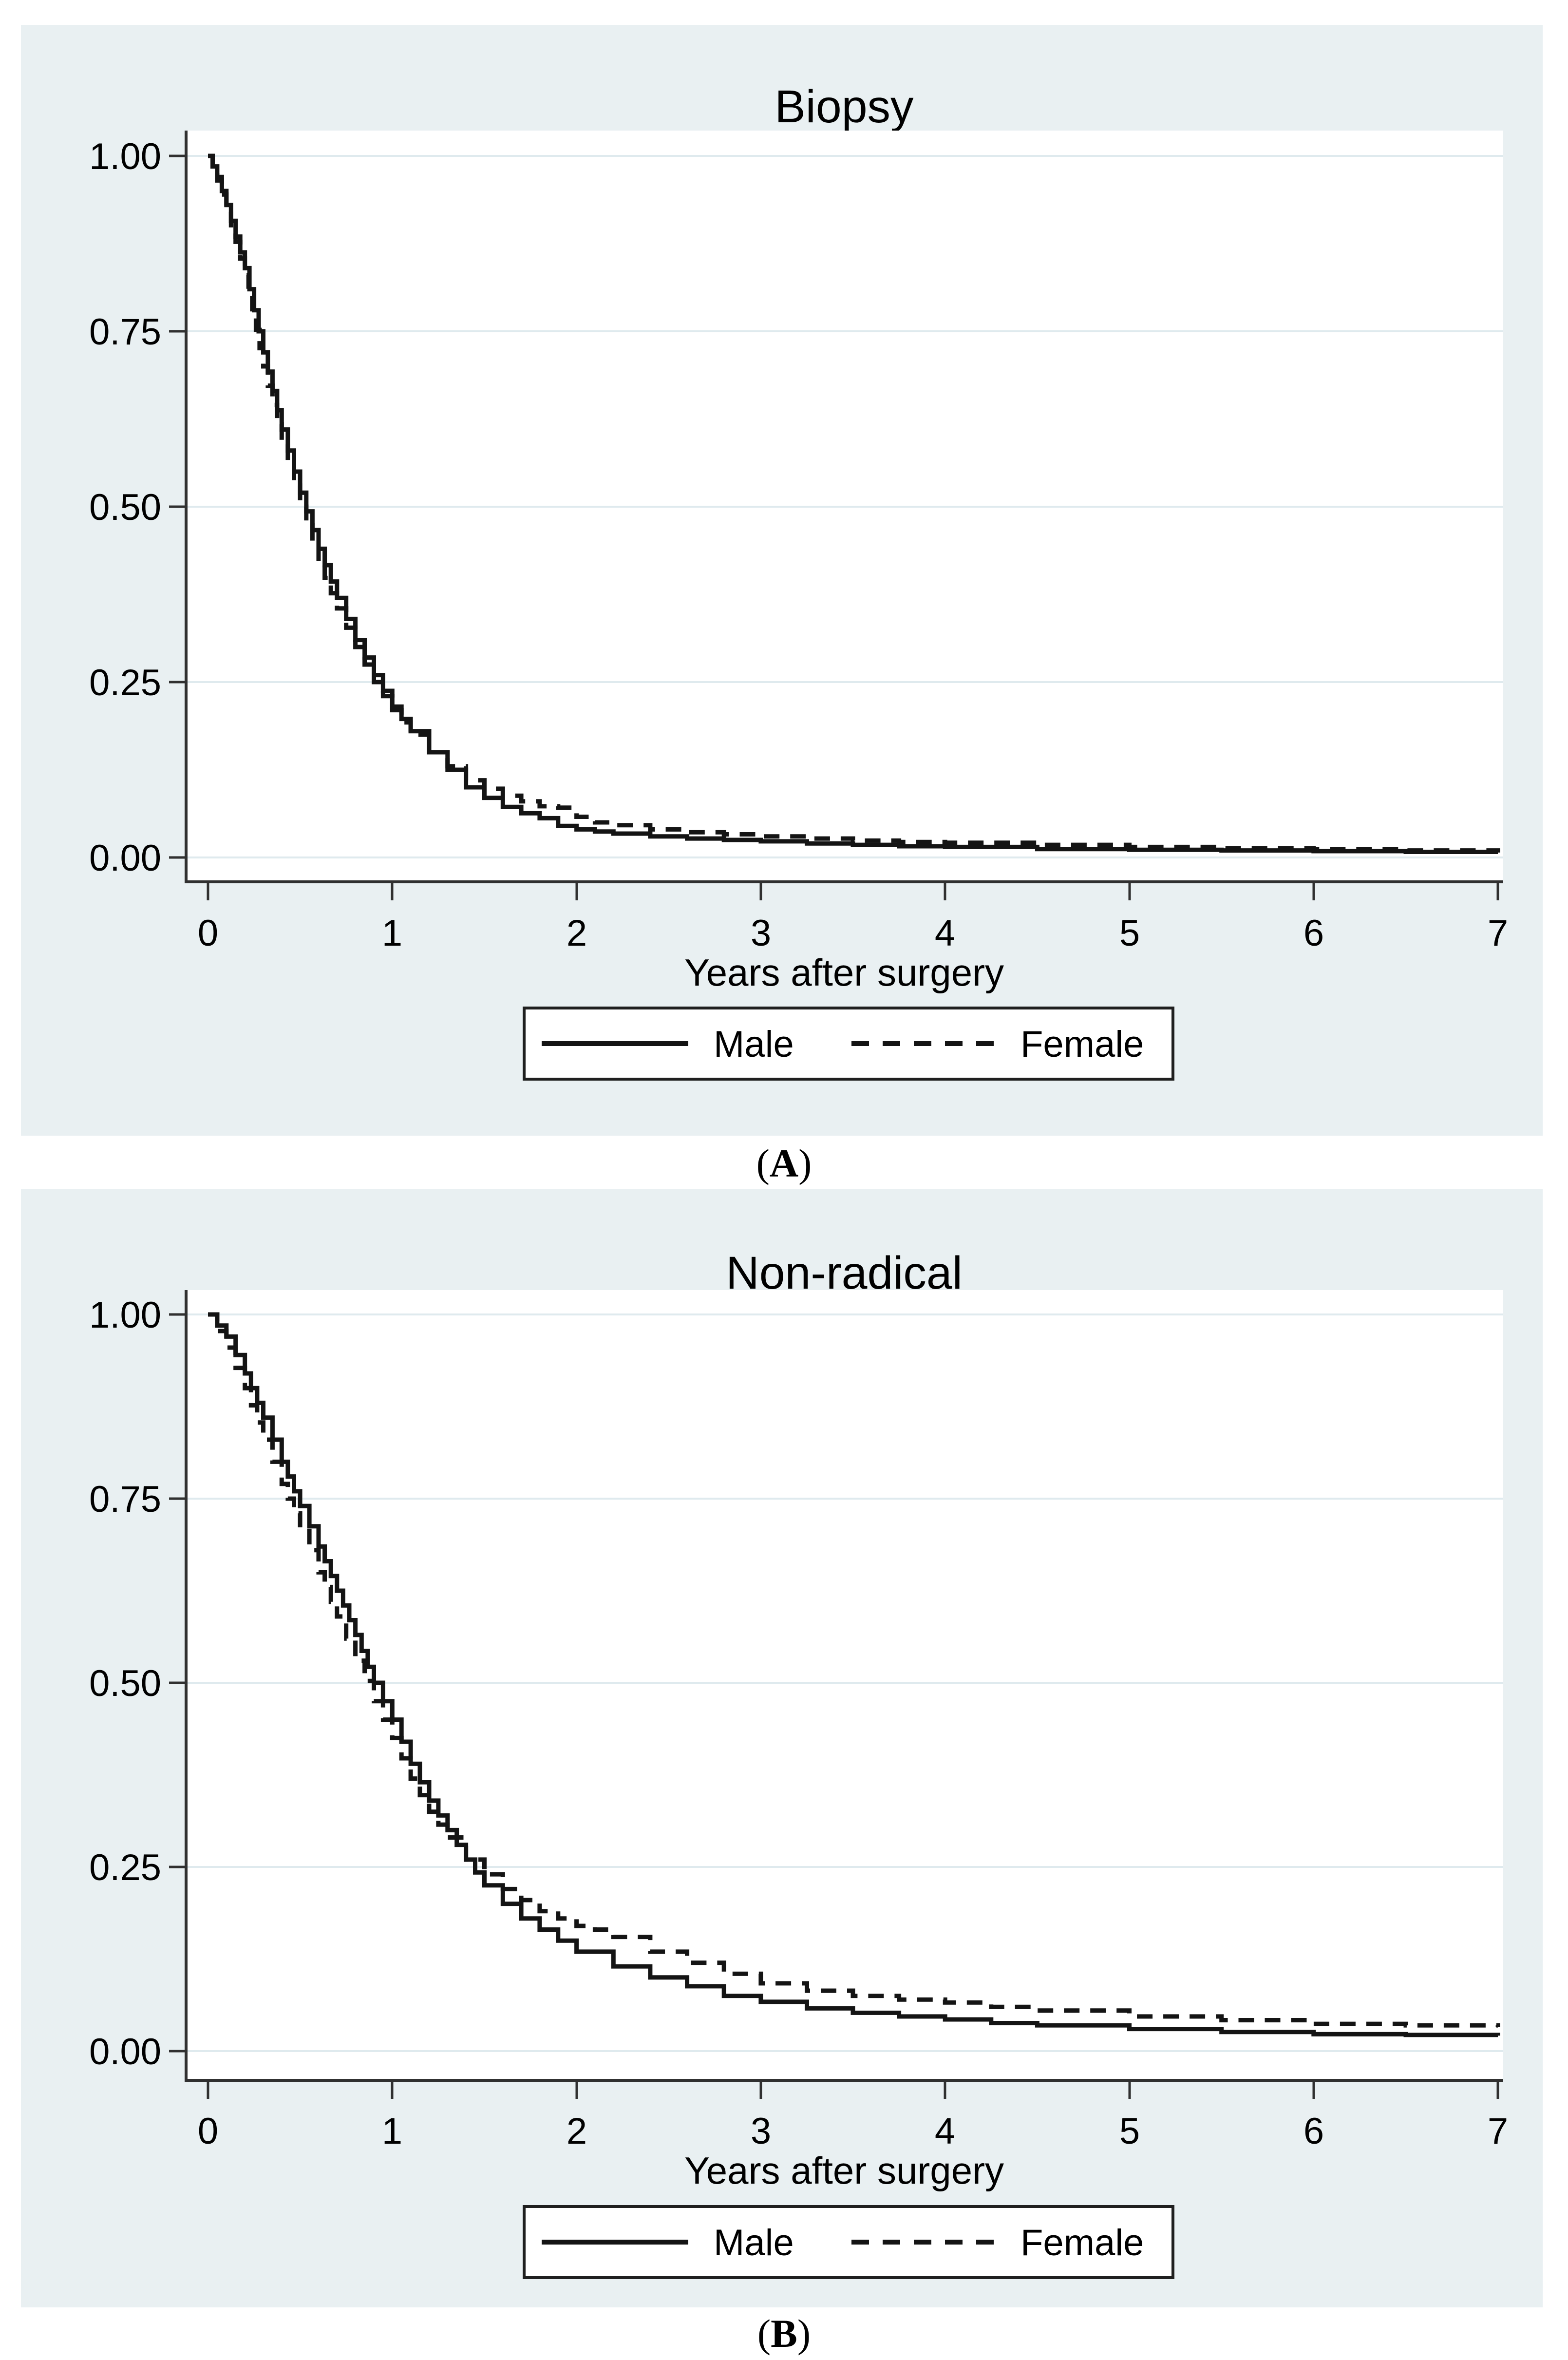 The height and width of the screenshot is (2360, 1568). I want to click on caption-letter: A, so click(784, 1163).